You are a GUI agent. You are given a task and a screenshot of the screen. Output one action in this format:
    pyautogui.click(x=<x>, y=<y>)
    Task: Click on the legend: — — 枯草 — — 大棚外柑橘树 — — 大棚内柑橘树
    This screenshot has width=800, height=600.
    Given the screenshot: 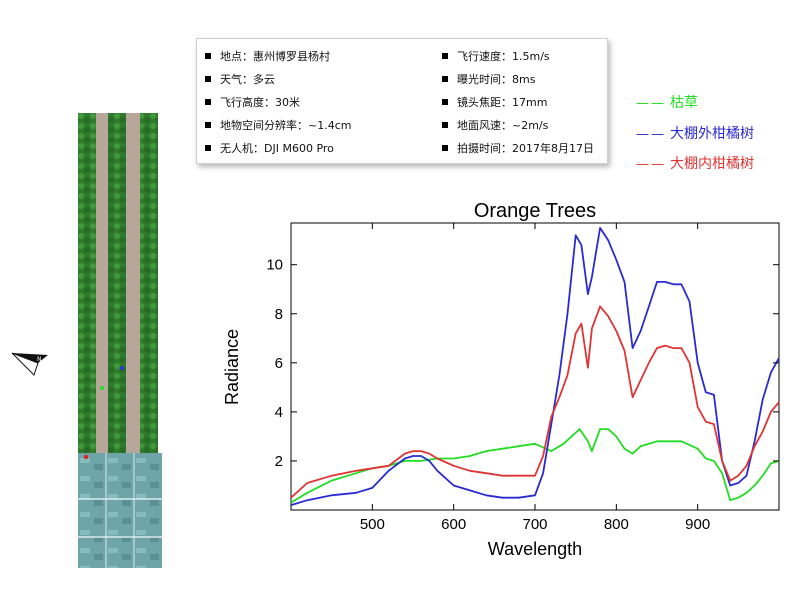 What is the action you would take?
    pyautogui.click(x=716, y=137)
    